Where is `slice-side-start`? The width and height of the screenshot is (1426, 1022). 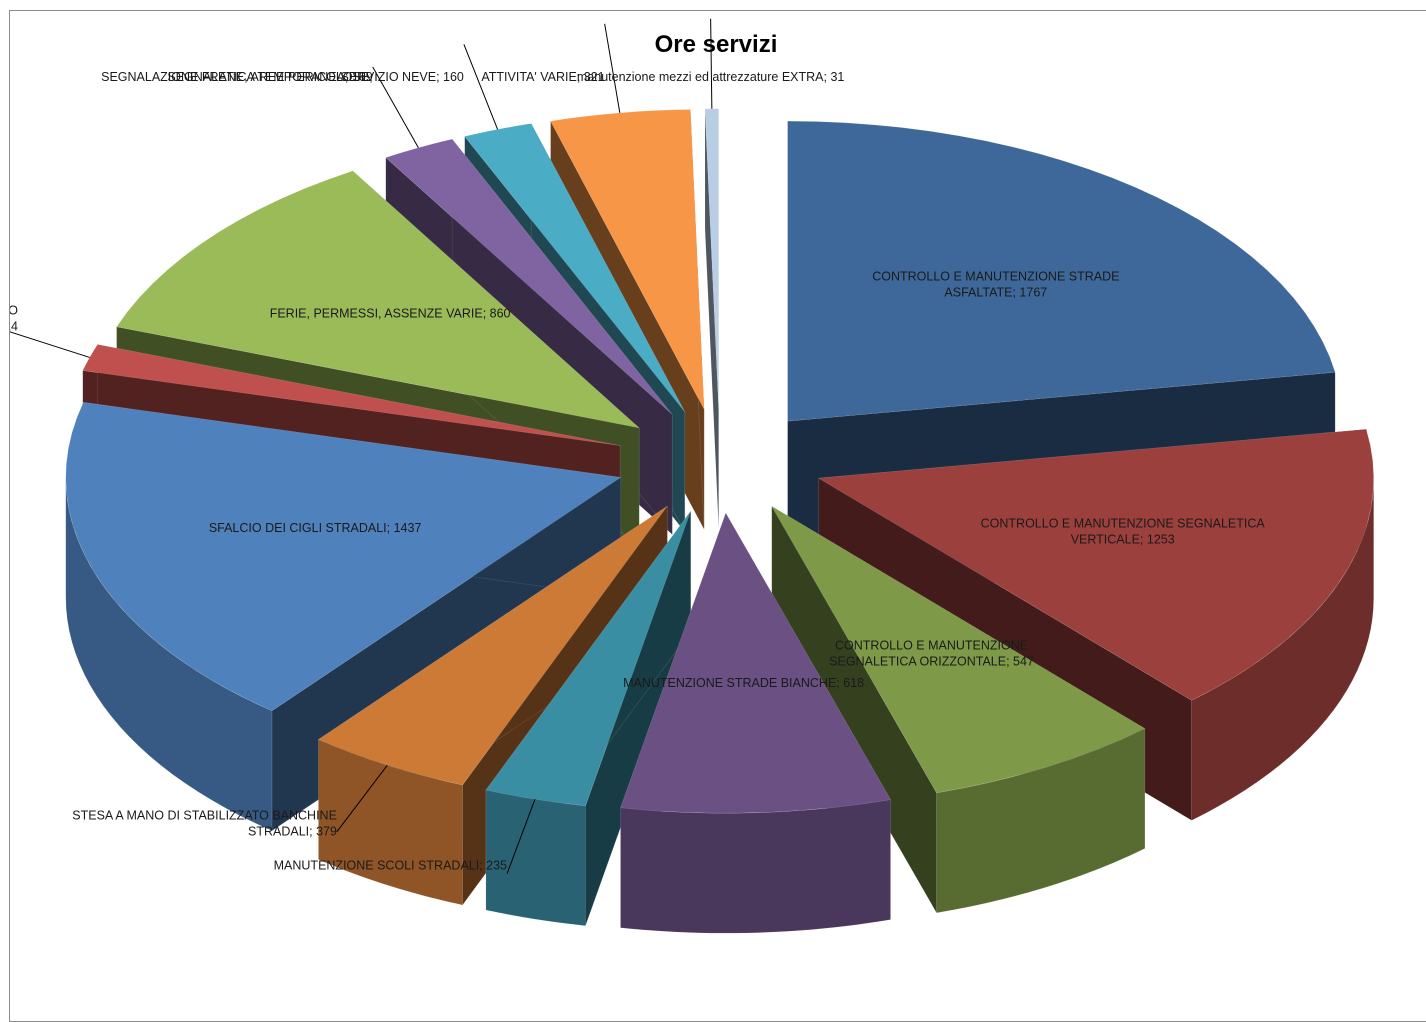
slice-side-start is located at coordinates (712, 318).